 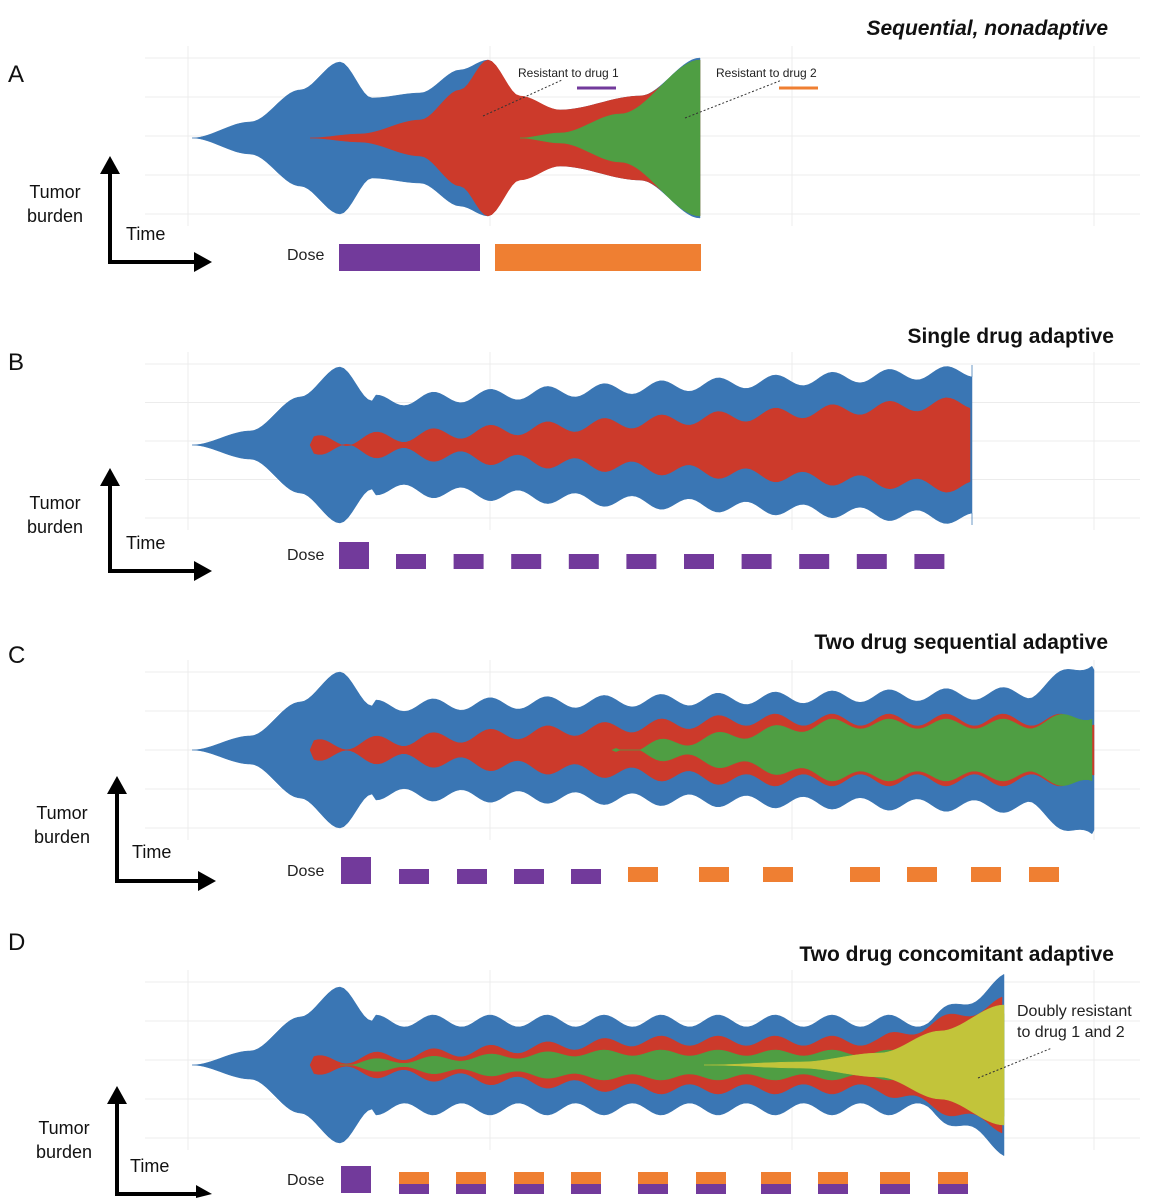 I want to click on annotation-text: Resistant to drug 2, so click(x=766, y=73).